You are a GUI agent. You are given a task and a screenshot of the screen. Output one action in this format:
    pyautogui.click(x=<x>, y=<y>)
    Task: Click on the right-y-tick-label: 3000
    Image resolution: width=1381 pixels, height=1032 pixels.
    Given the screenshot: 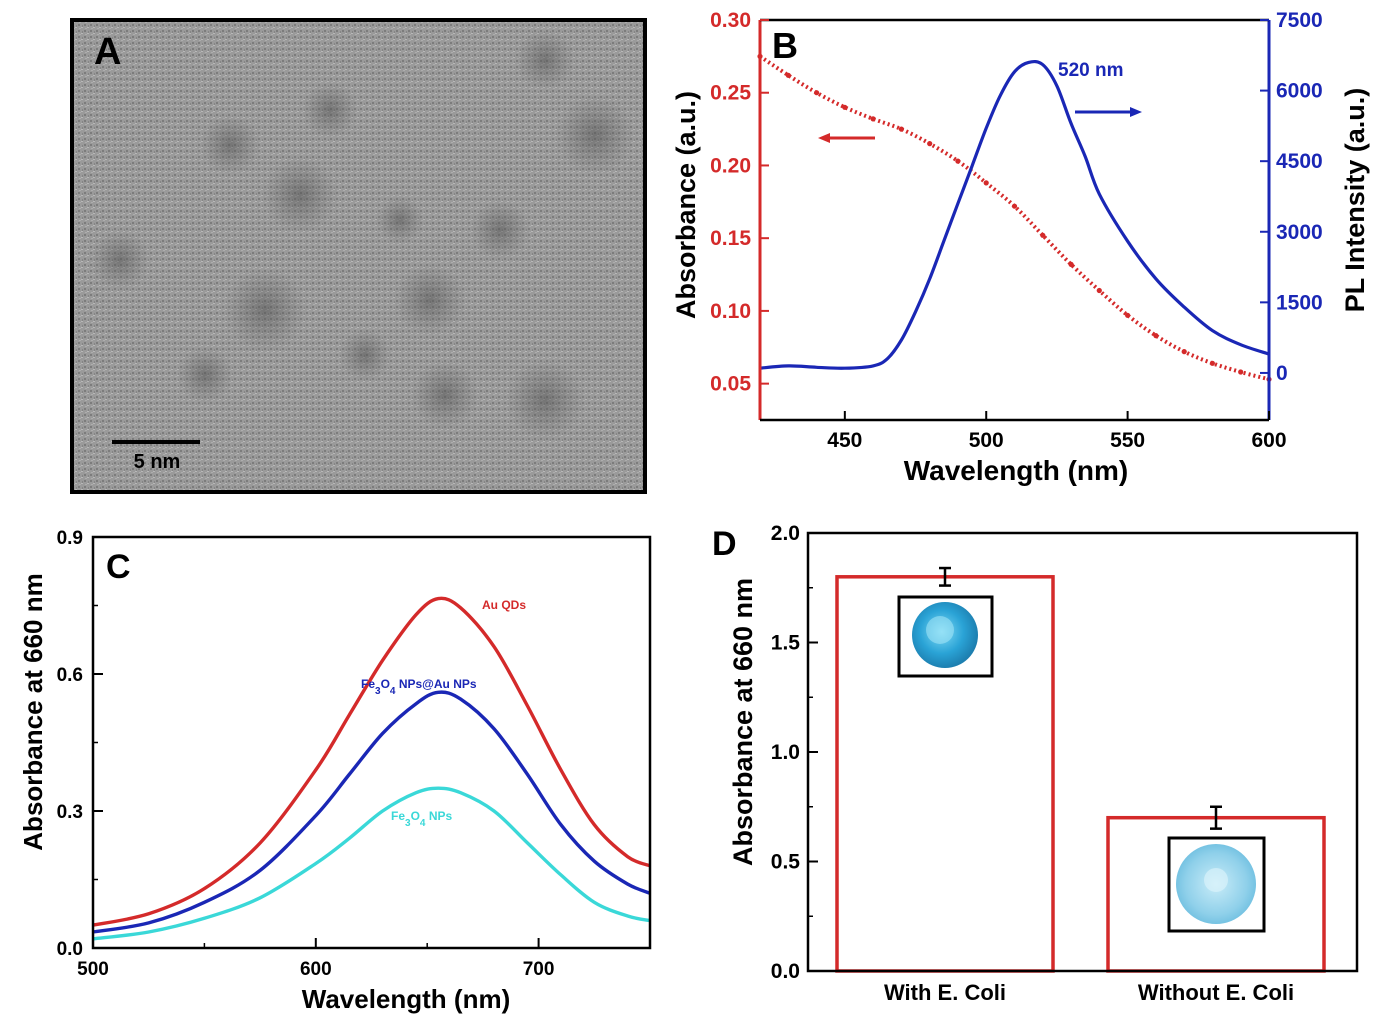 What is the action you would take?
    pyautogui.click(x=1299, y=232)
    